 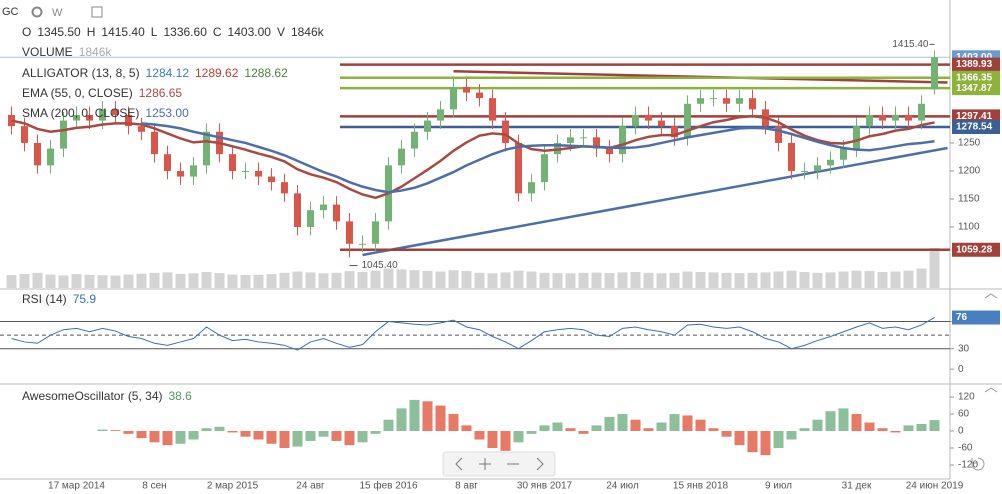 I want to click on fullscreen-icon, so click(x=97, y=12).